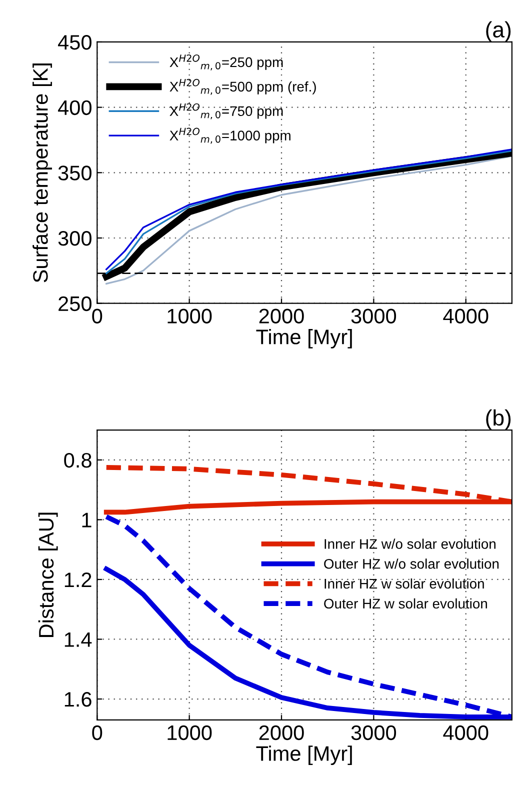  Describe the element at coordinates (78, 699) in the screenshot. I see `y-tick-label: 1.6` at that location.